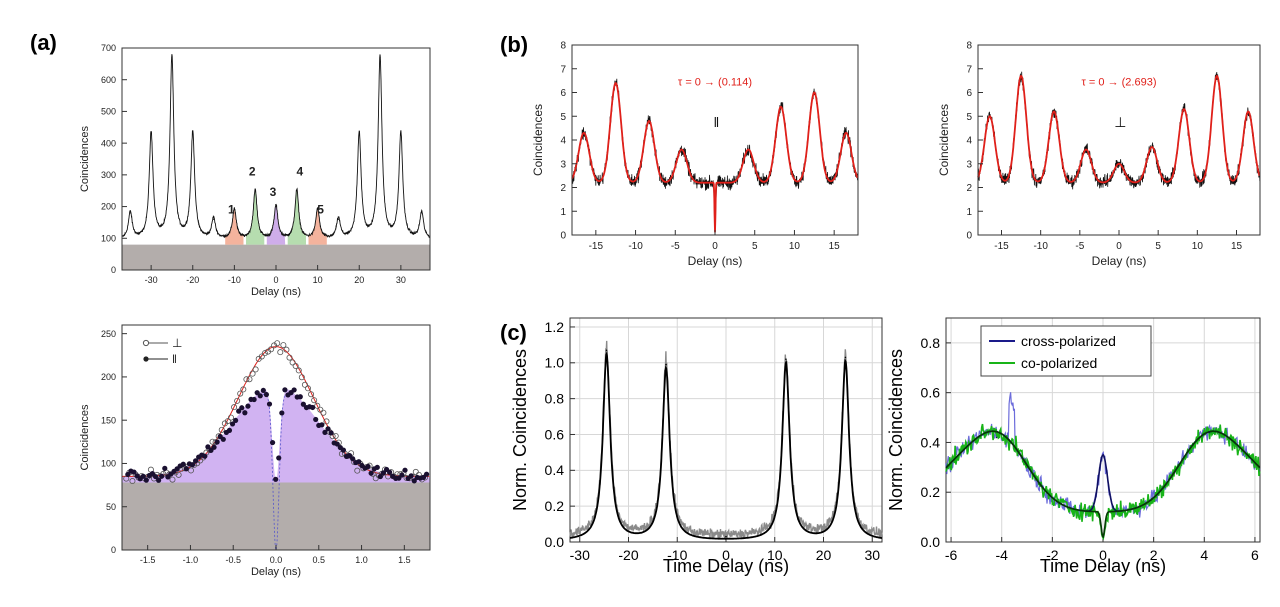 The height and width of the screenshot is (607, 1280). Describe the element at coordinates (931, 492) in the screenshot. I see `y-tick-label: 0.2` at that location.